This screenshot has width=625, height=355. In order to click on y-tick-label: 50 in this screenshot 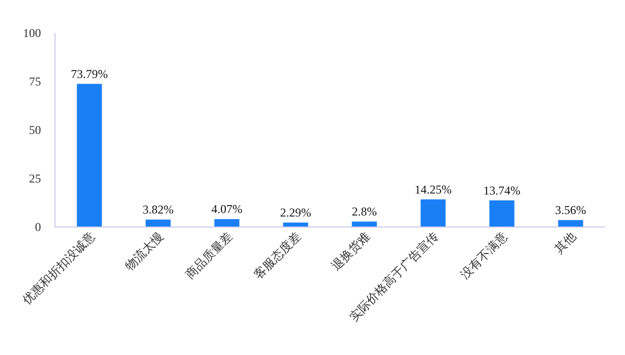, I will do `click(35, 130)`.